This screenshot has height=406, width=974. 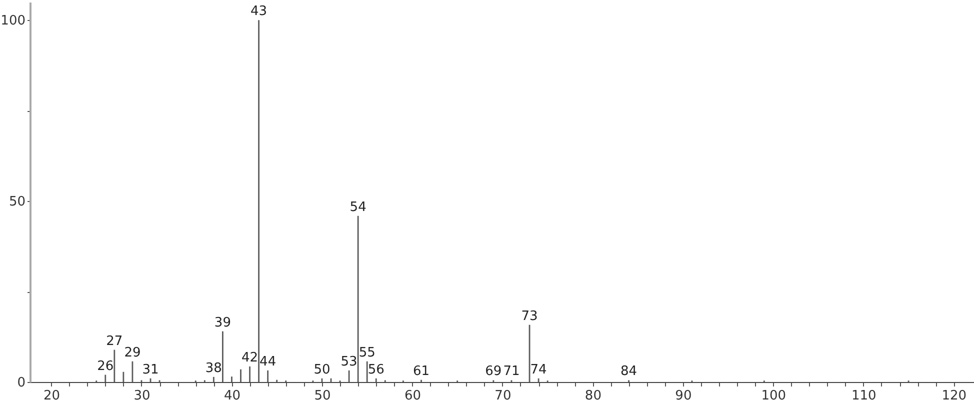 I want to click on annotation: 44, so click(x=268, y=362).